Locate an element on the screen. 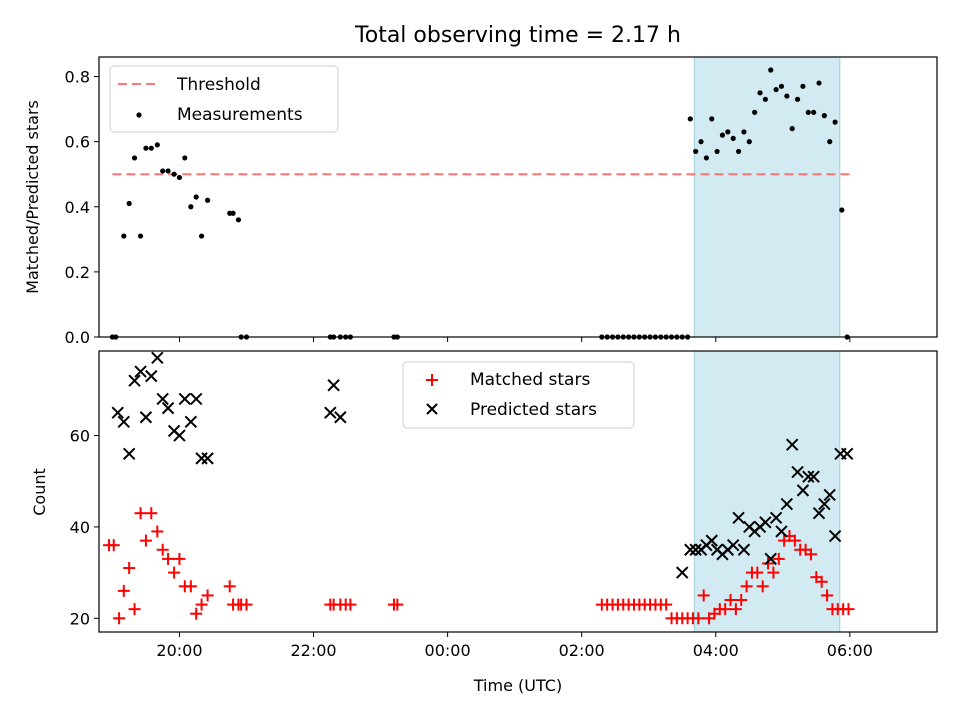  x-tick-label: 06:00 is located at coordinates (850, 650).